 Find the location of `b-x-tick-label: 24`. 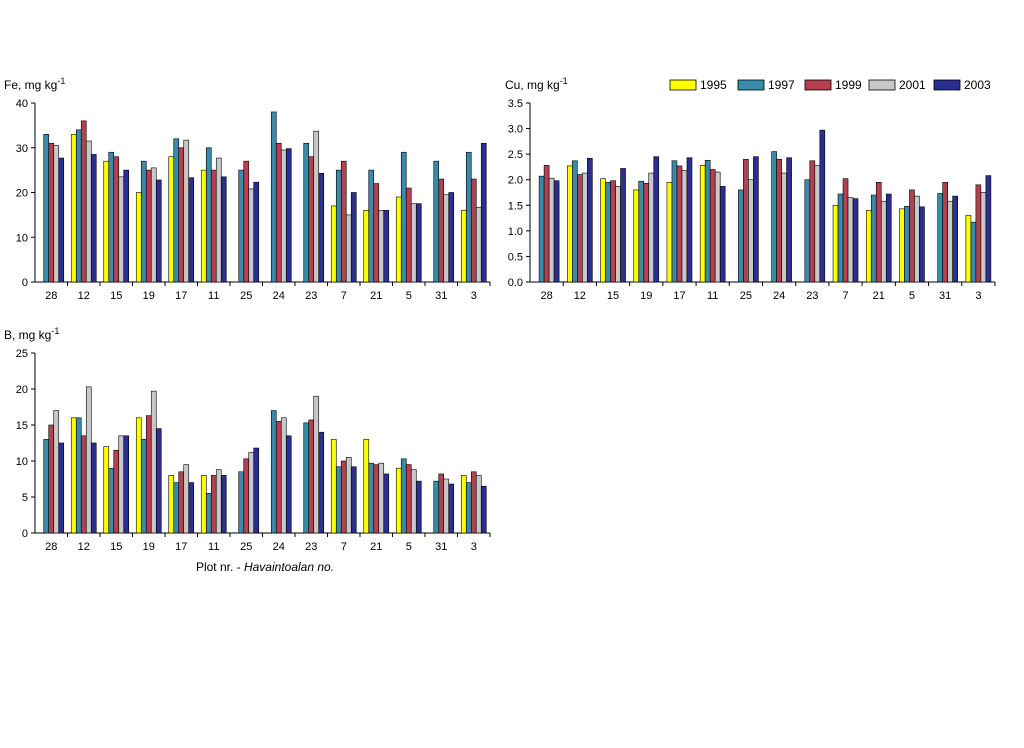

b-x-tick-label: 24 is located at coordinates (279, 547).